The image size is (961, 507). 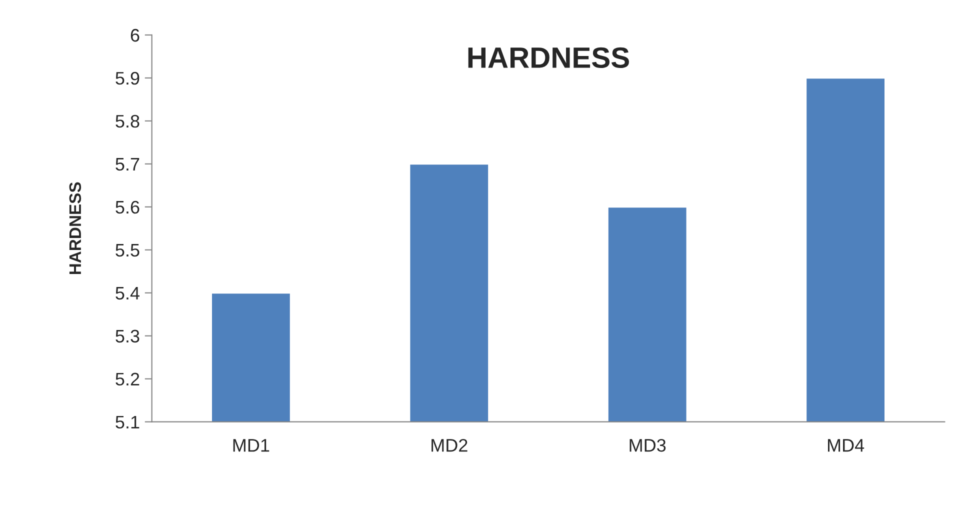 What do you see at coordinates (75, 228) in the screenshot?
I see `y-axis-title: HARDNESS` at bounding box center [75, 228].